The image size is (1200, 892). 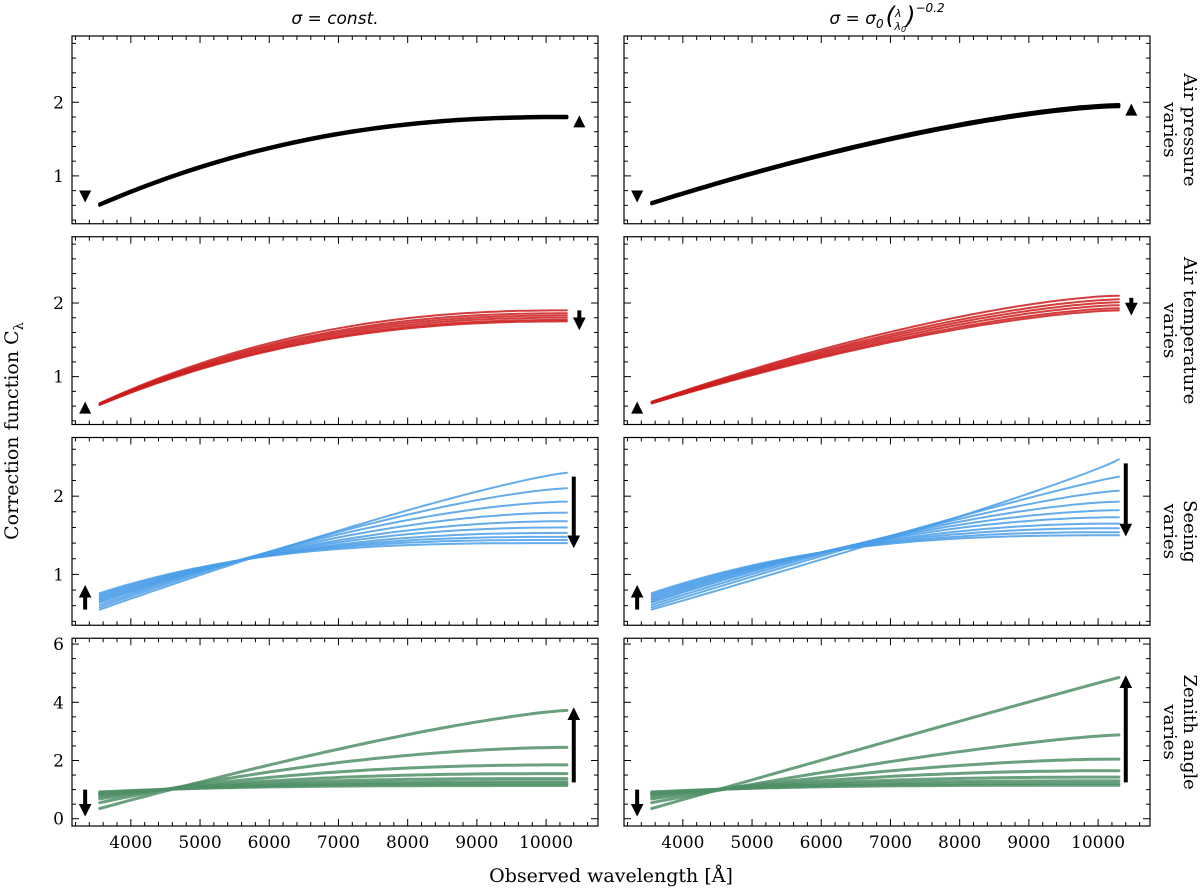 I want to click on row-label: Air temperaturevaries, so click(x=1179, y=330).